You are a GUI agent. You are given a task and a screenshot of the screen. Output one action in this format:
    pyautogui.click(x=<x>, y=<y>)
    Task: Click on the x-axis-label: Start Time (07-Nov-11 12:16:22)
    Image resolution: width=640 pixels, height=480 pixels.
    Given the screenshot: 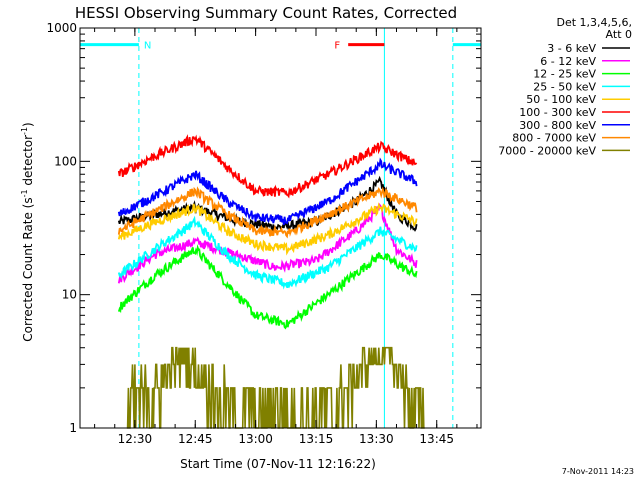 What is the action you would take?
    pyautogui.click(x=278, y=464)
    